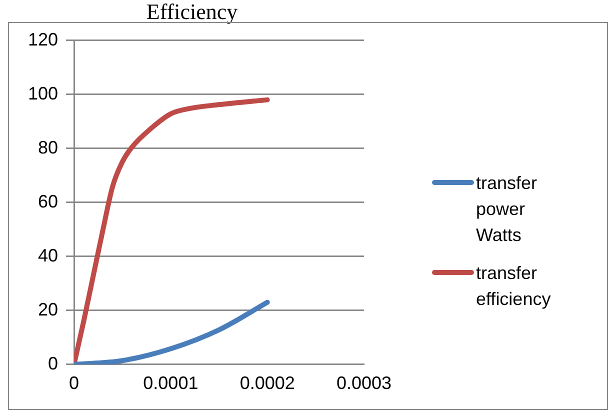 This screenshot has width=614, height=418. Describe the element at coordinates (192, 12) in the screenshot. I see `chart-title: Efficiency` at that location.